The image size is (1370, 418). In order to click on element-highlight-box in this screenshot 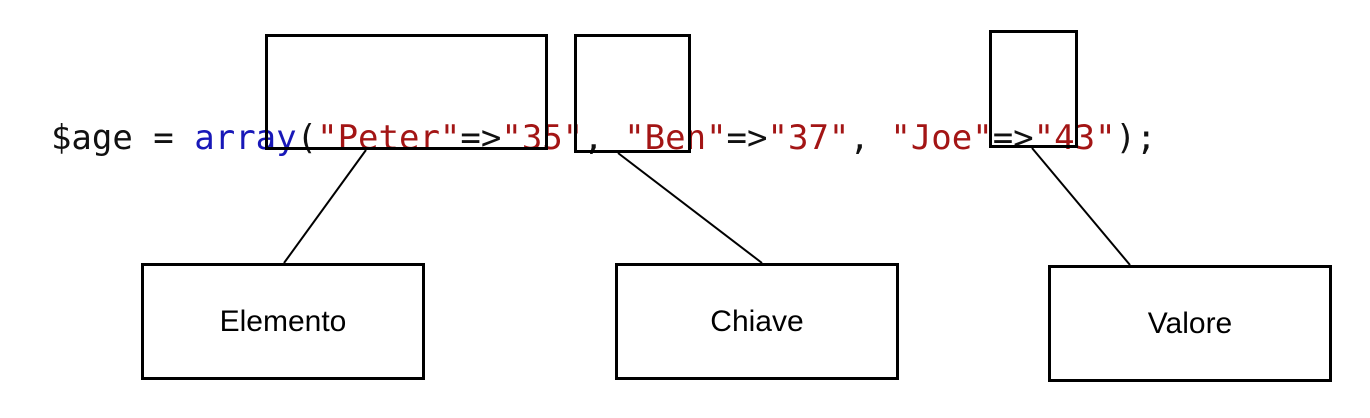, I will do `click(406, 92)`.